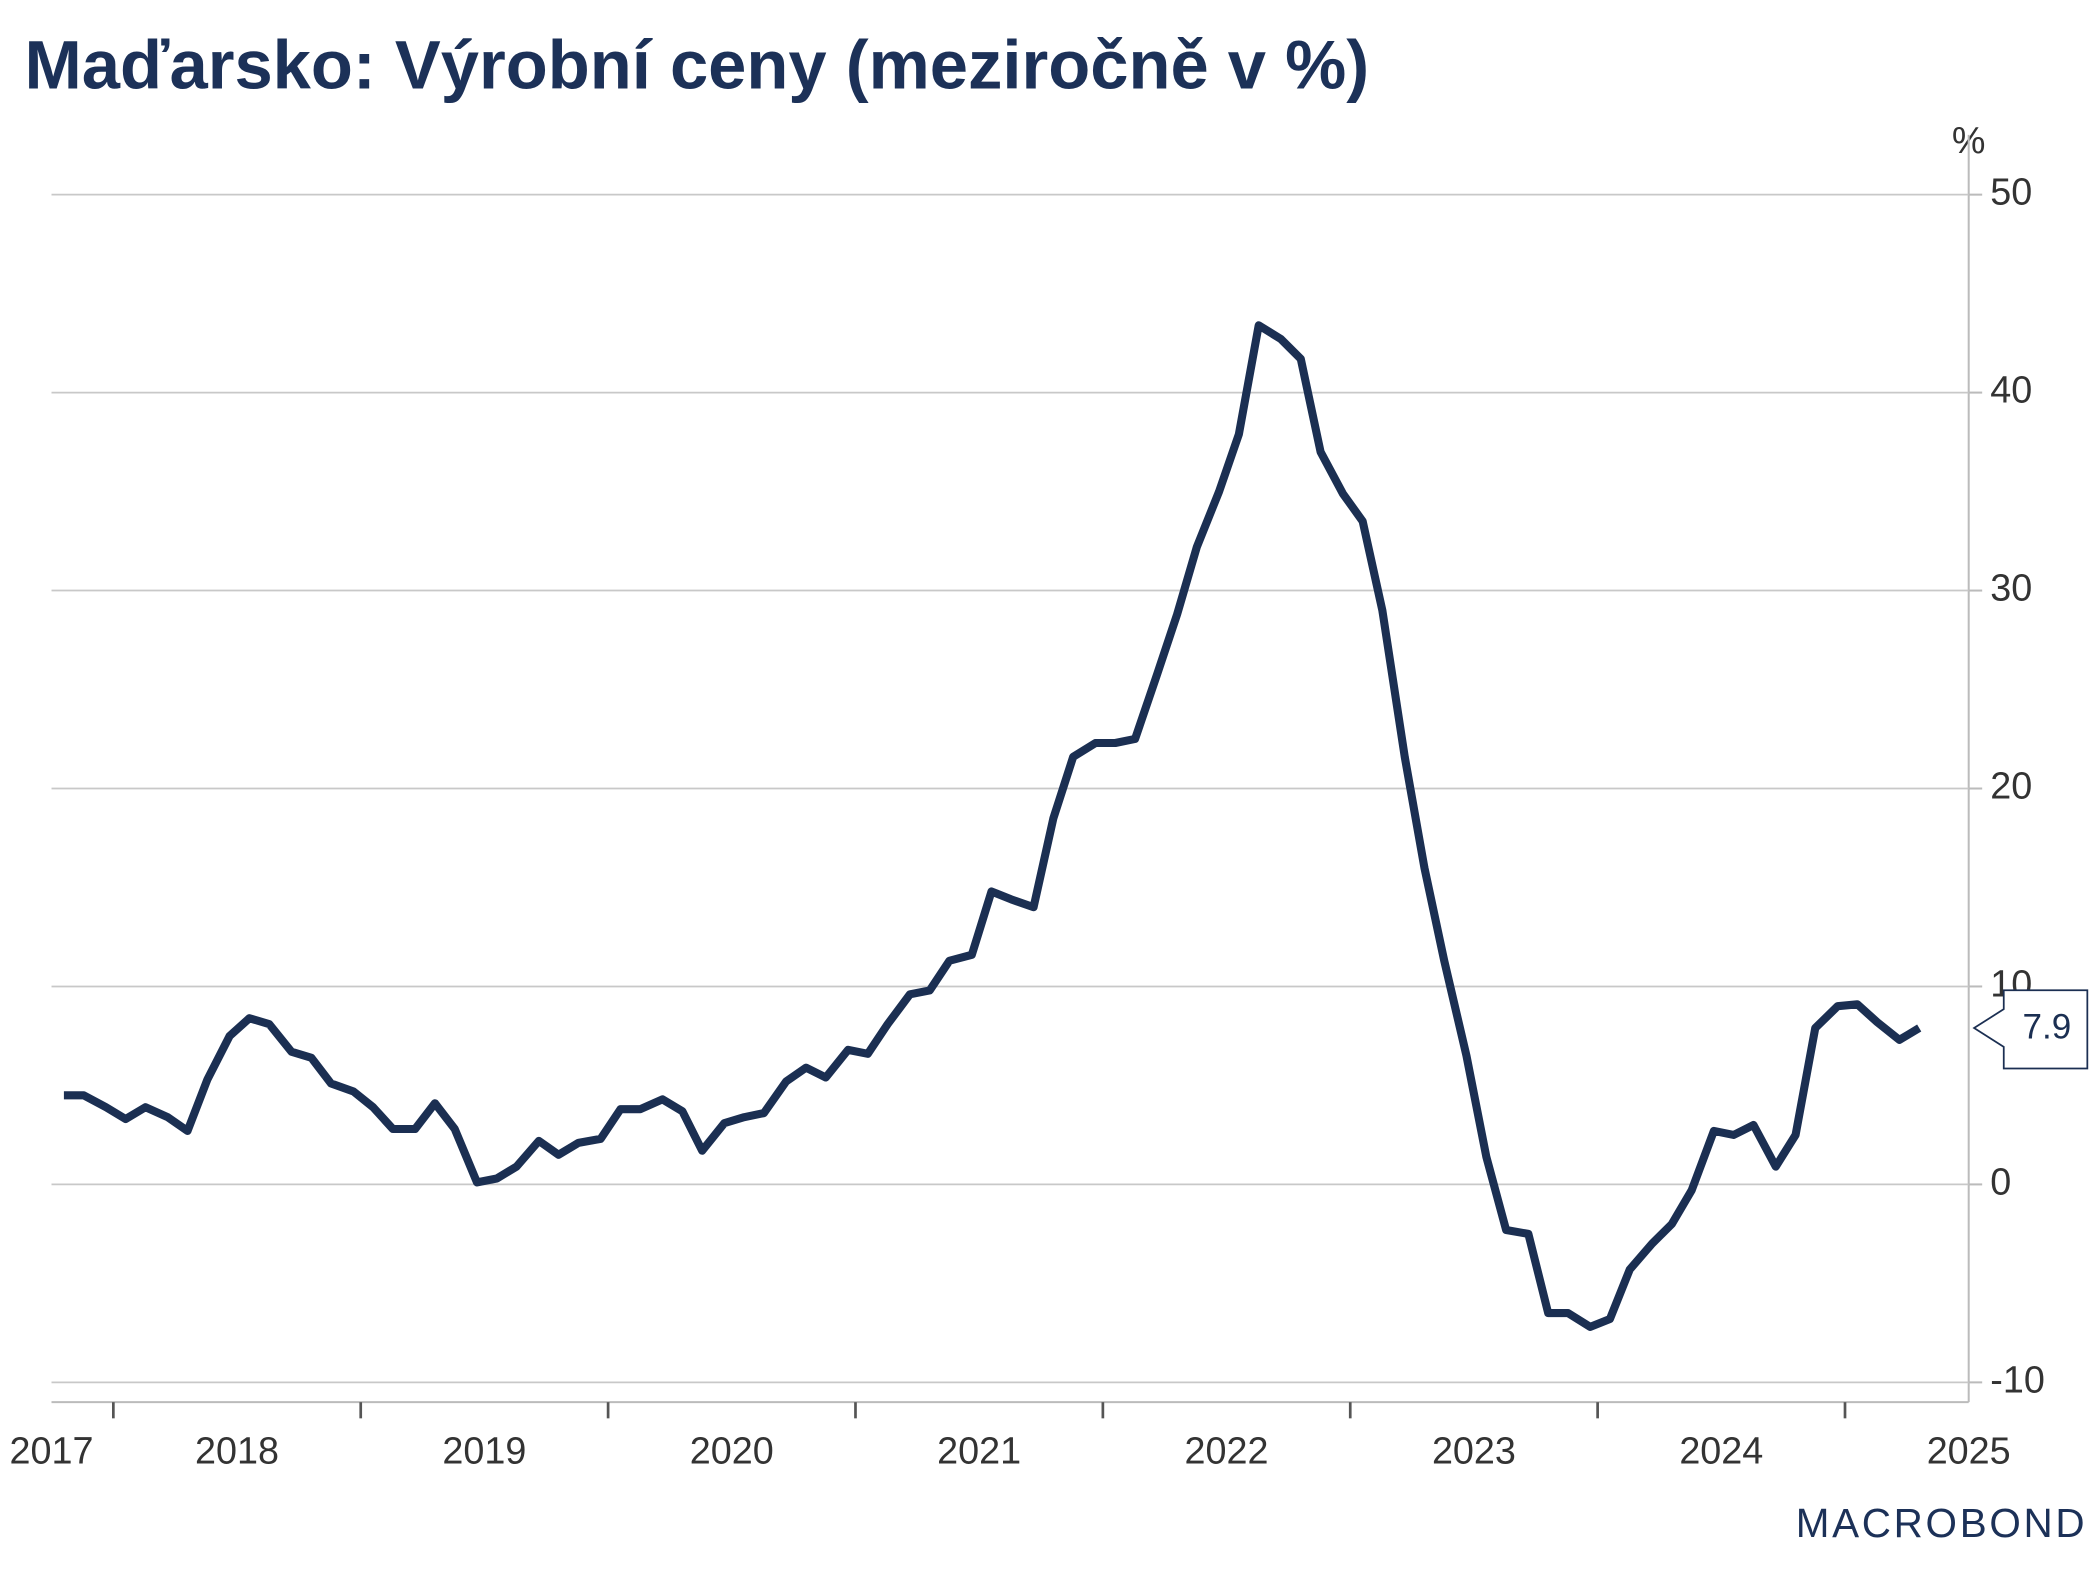 The width and height of the screenshot is (2093, 1573). I want to click on value-tag, so click(2030, 1029).